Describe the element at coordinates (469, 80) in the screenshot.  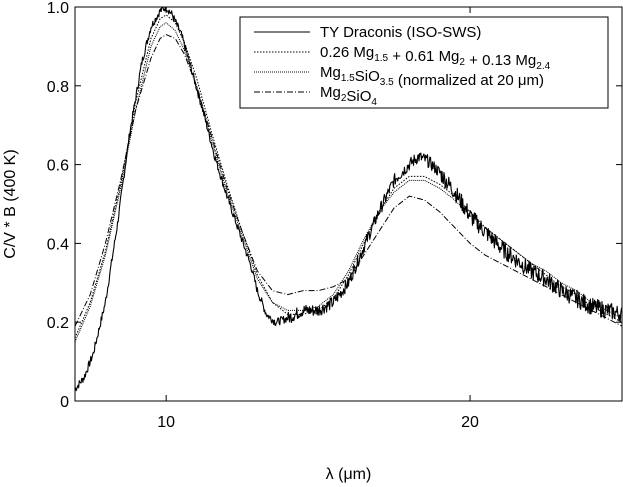
I see `legend-text-part: (normalized at 20 μm)` at that location.